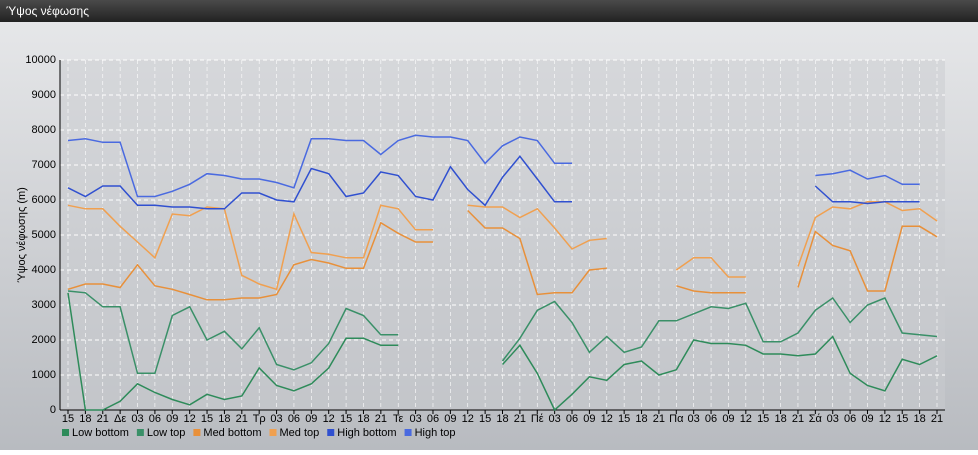 This screenshot has width=978, height=455. What do you see at coordinates (44, 200) in the screenshot?
I see `y-tick-label: 6000` at bounding box center [44, 200].